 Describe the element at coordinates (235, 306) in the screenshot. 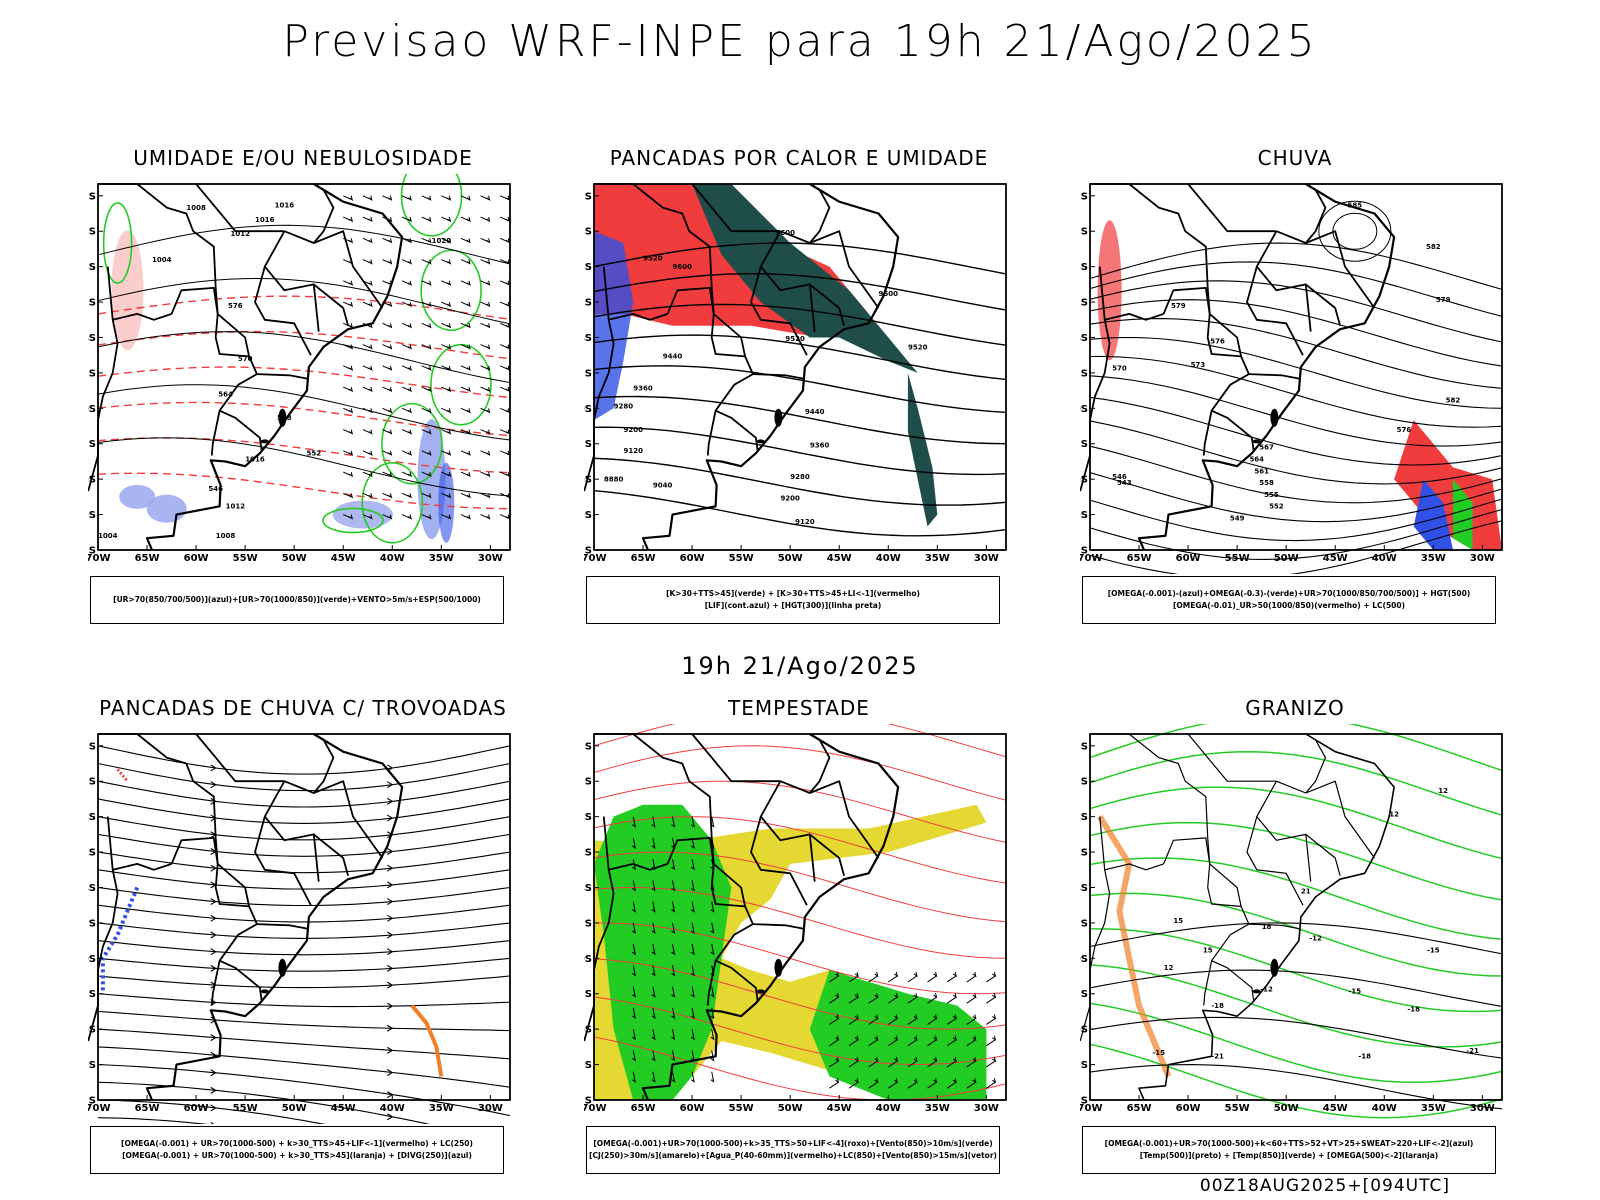

I see `contour-label: 576` at that location.